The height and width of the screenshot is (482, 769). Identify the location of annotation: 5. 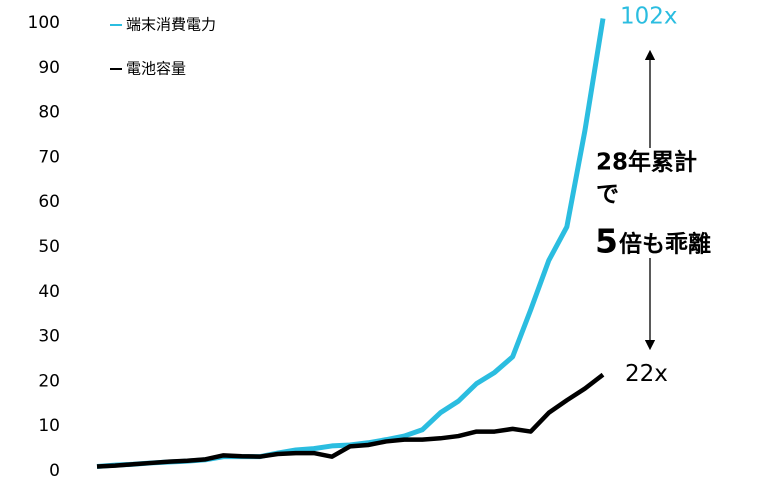
(606, 241).